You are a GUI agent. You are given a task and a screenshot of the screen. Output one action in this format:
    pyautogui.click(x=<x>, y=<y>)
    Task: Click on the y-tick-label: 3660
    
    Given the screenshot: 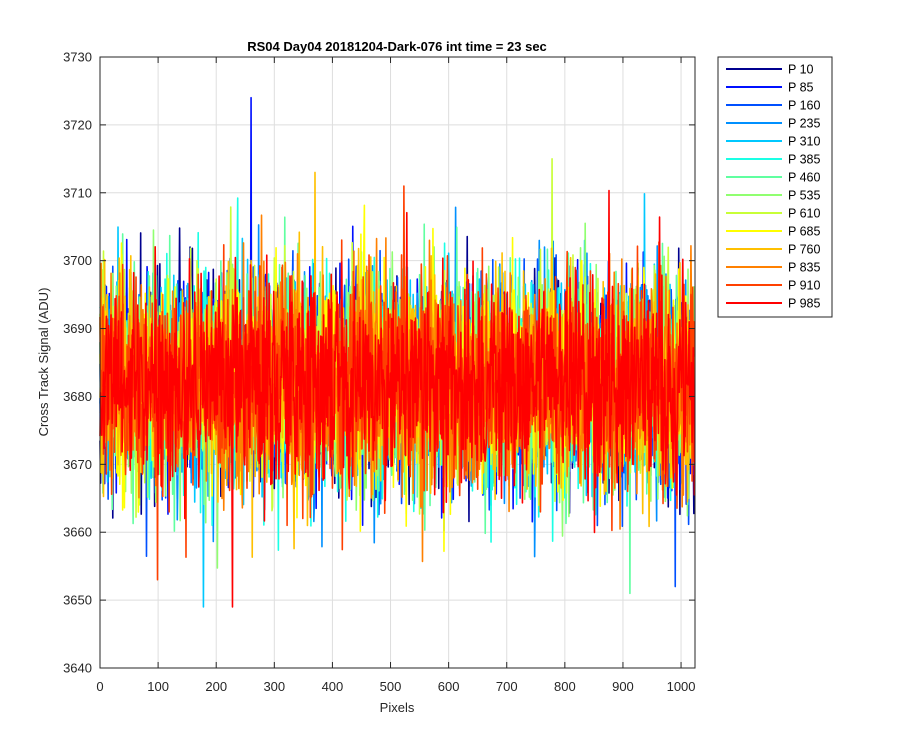 What is the action you would take?
    pyautogui.click(x=77, y=532)
    